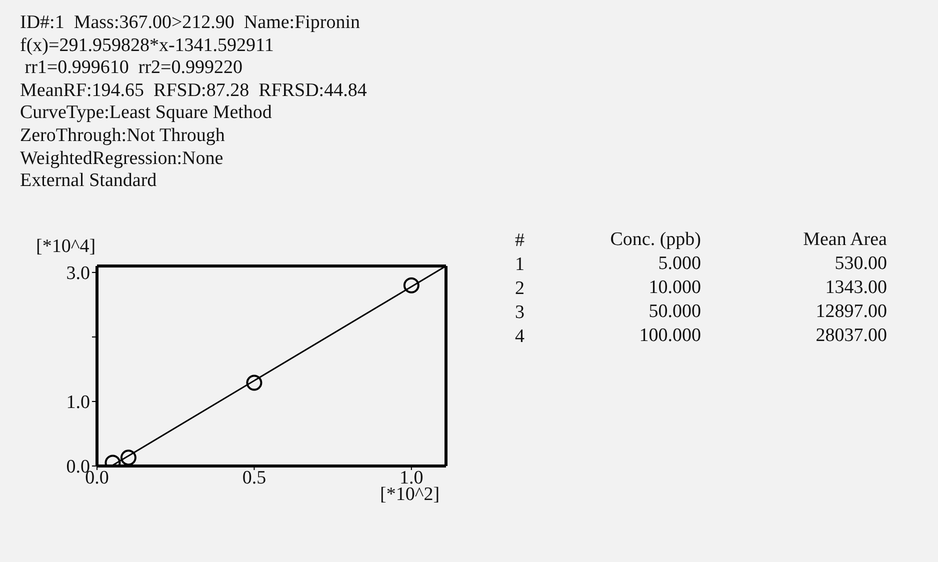  What do you see at coordinates (856, 288) in the screenshot?
I see `text: 1343.00` at bounding box center [856, 288].